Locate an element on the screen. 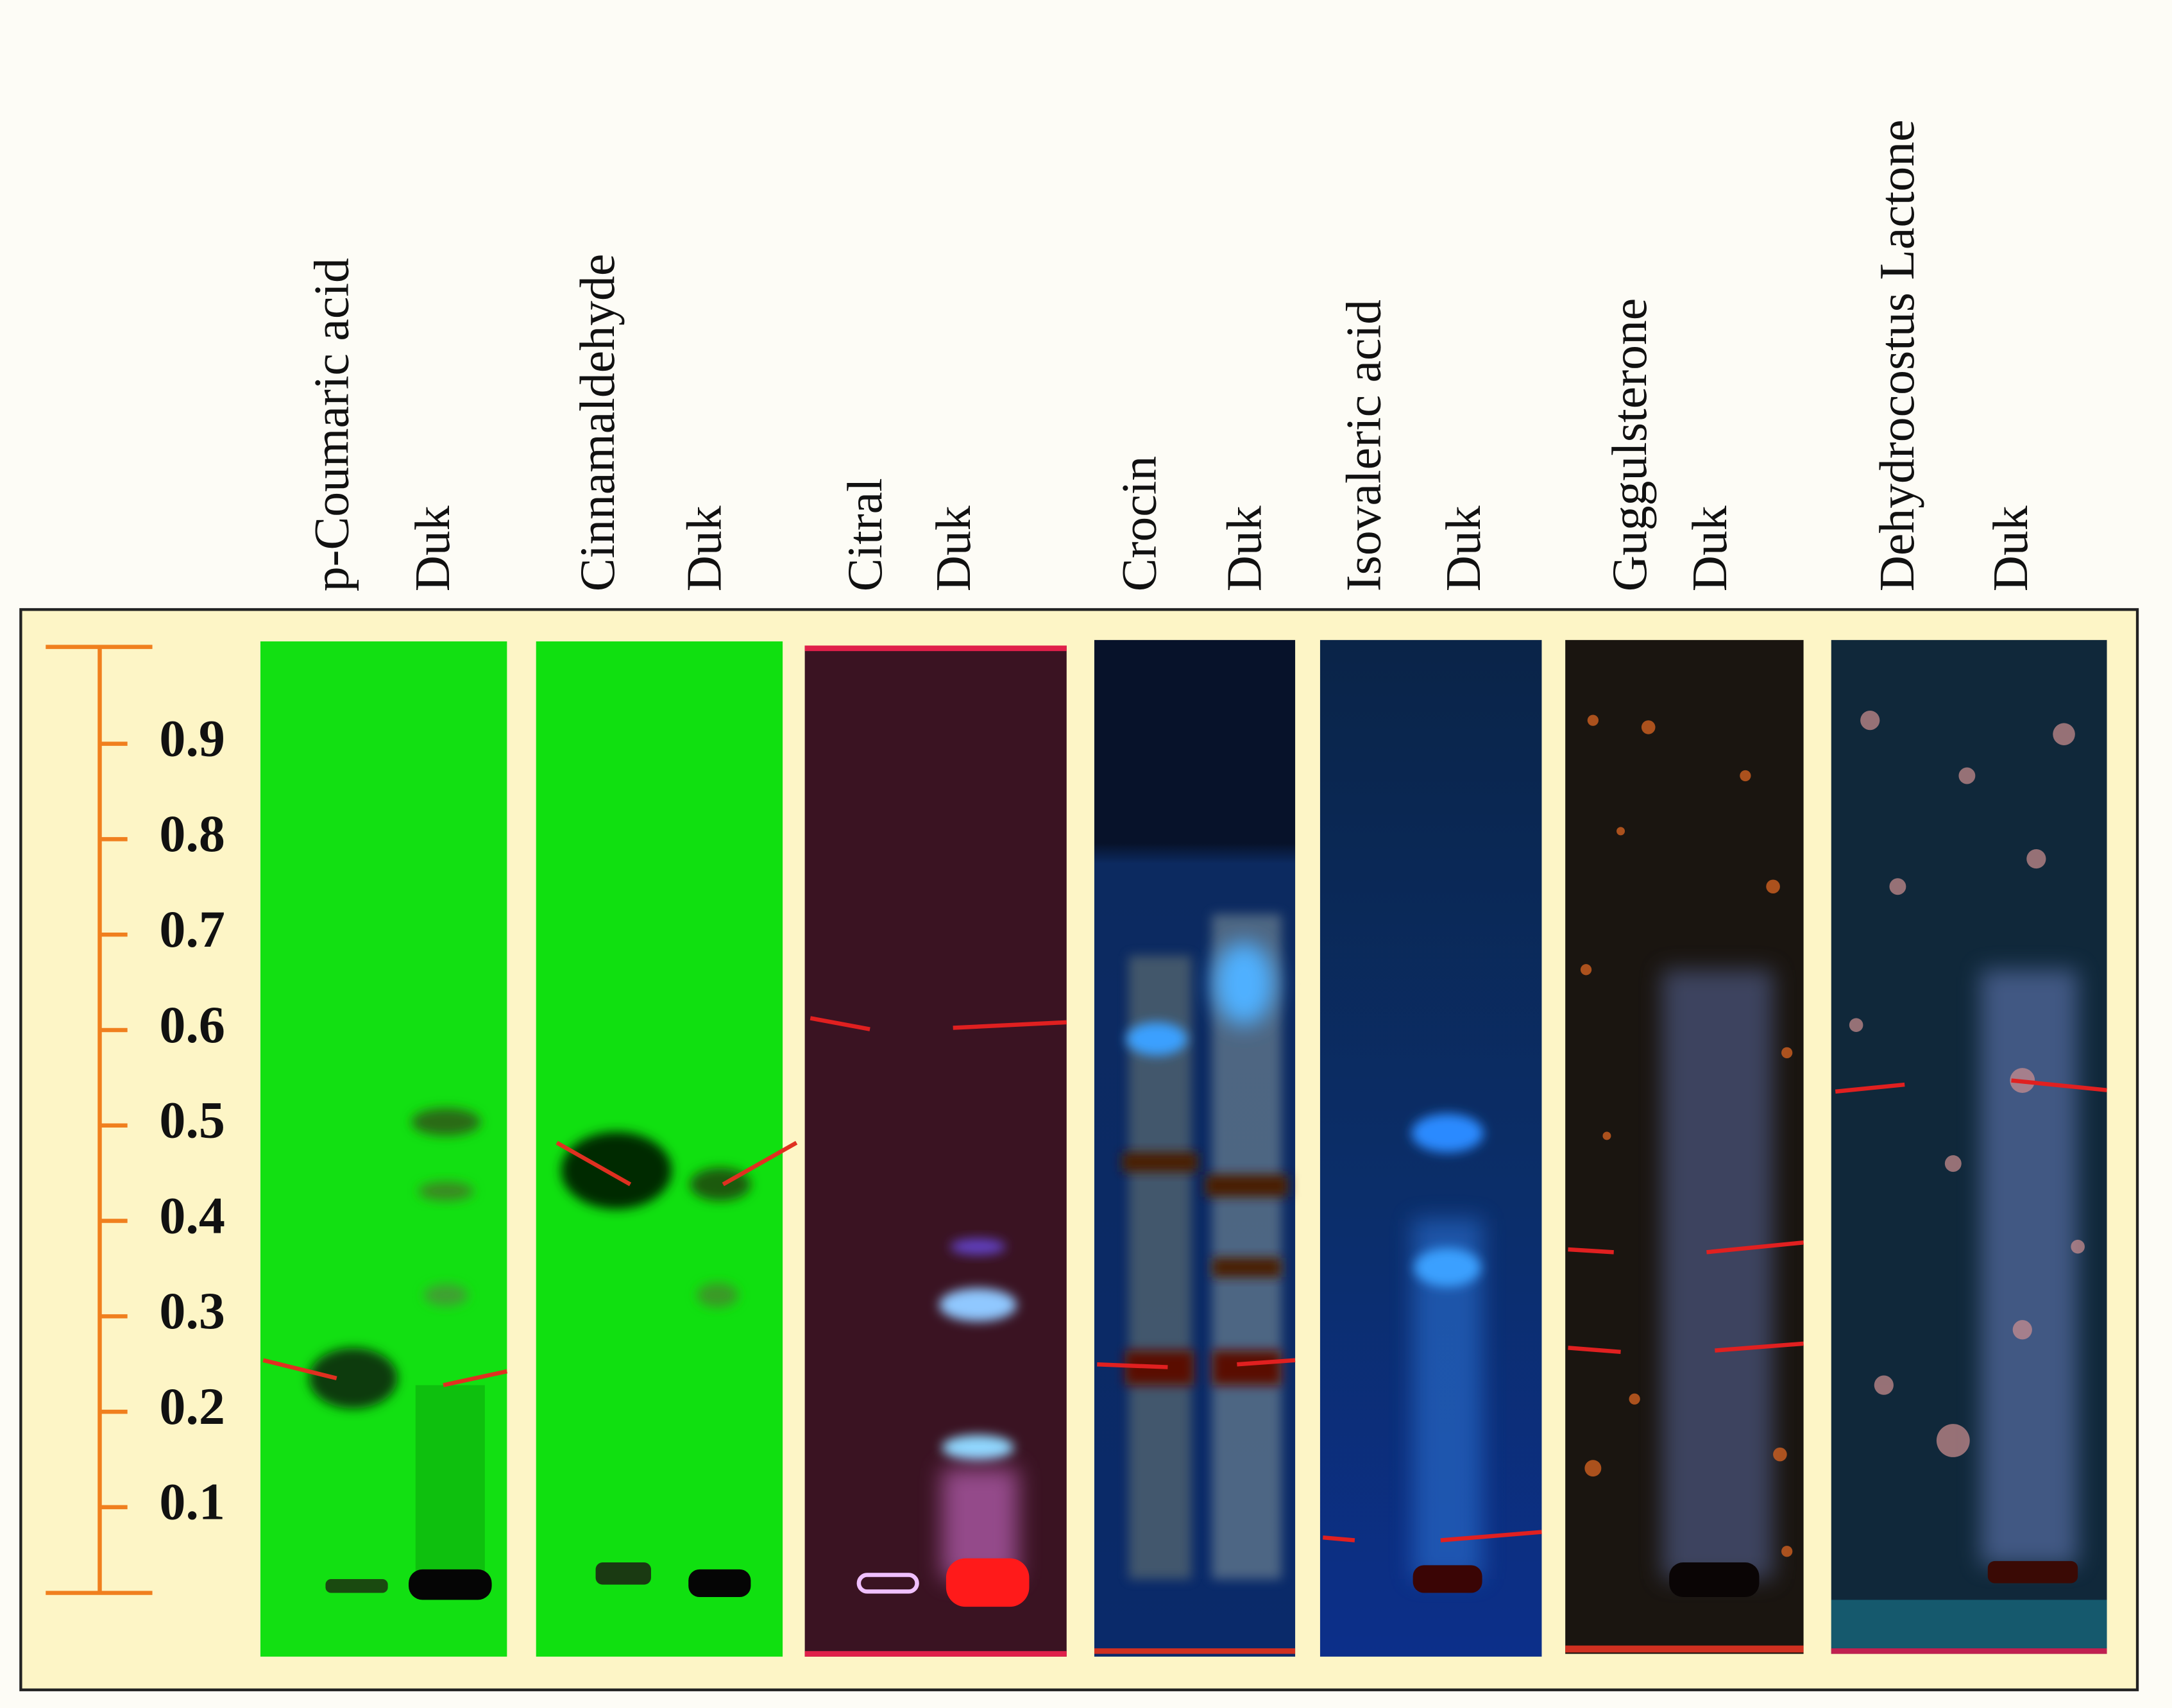 The width and height of the screenshot is (2172, 1708). scale-tick-label: 0.3 is located at coordinates (192, 1310).